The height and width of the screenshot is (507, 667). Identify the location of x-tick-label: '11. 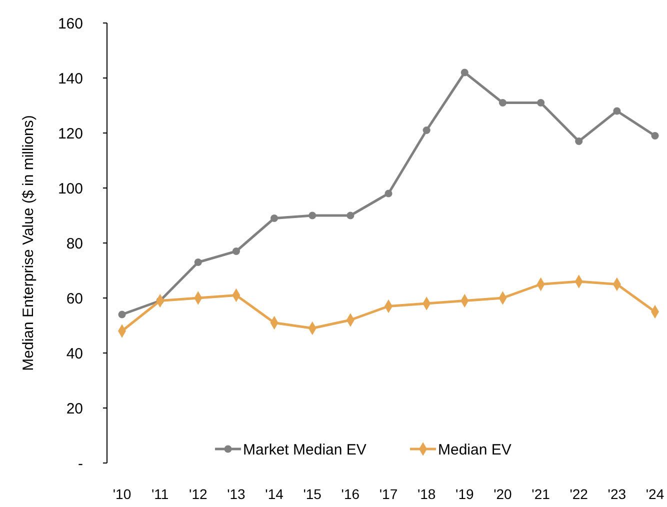
(160, 494).